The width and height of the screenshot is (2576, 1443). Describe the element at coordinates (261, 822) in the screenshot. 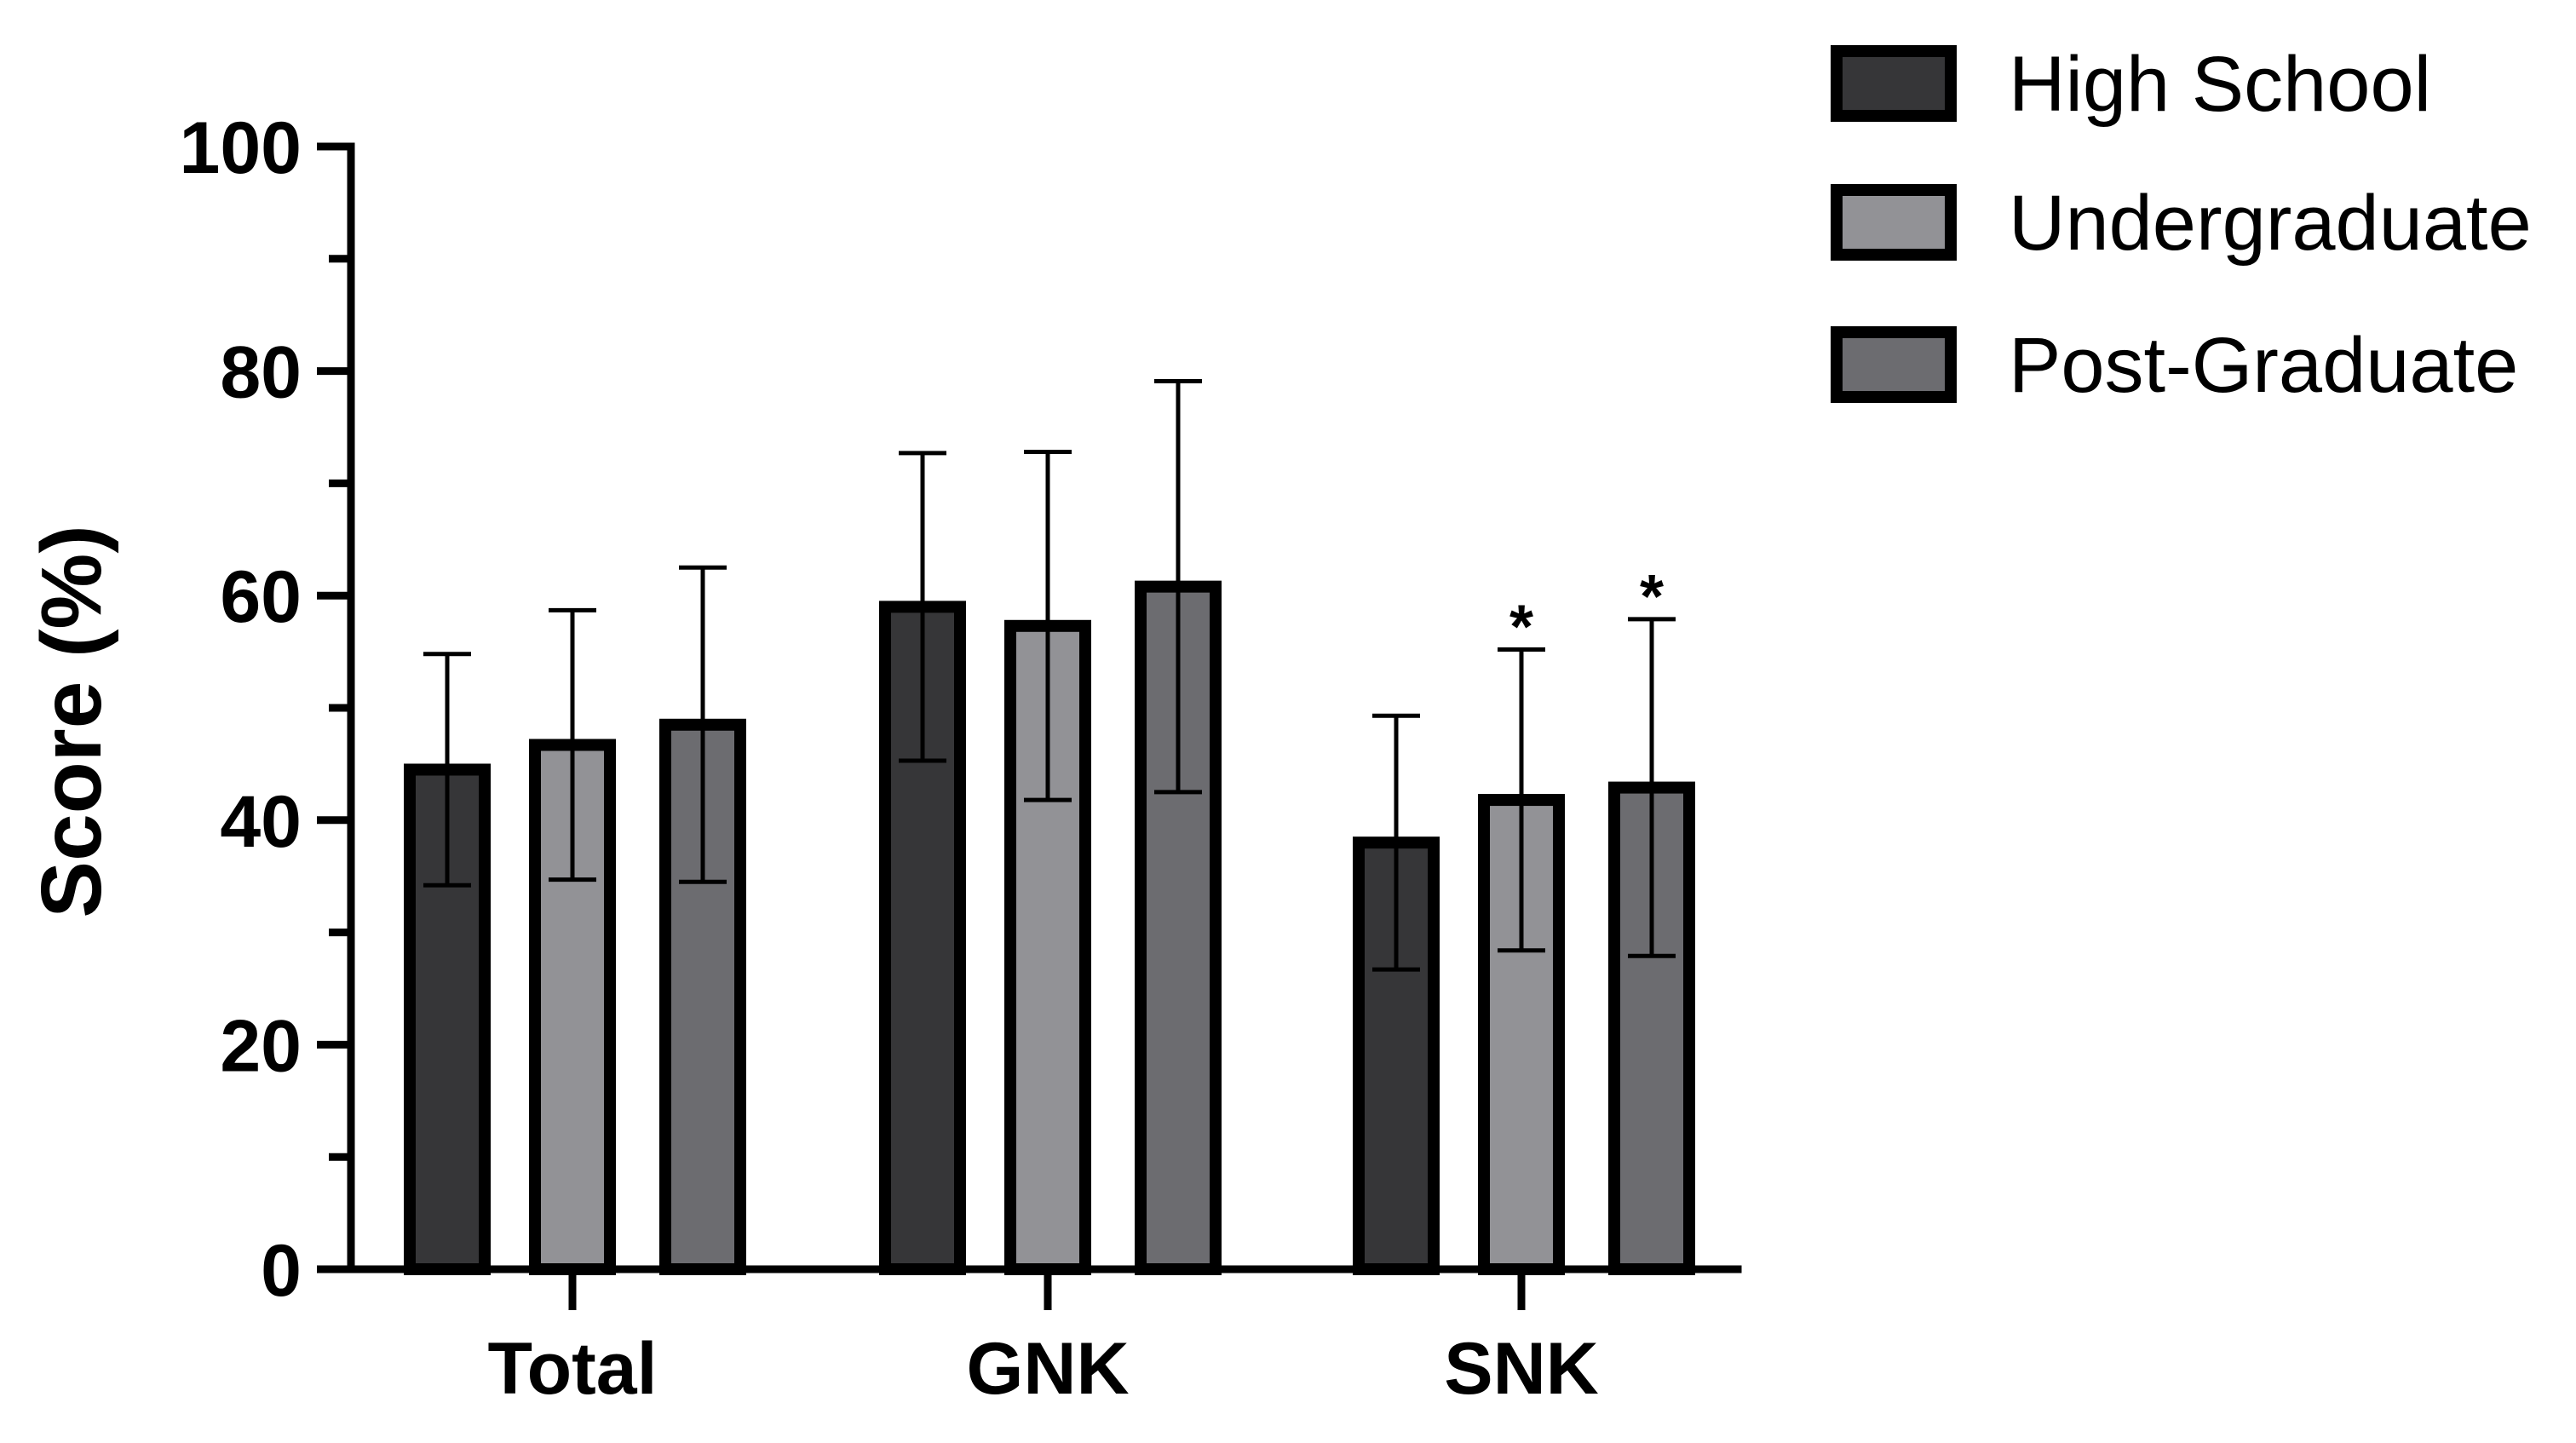

I see `y-tick-label: 40` at that location.